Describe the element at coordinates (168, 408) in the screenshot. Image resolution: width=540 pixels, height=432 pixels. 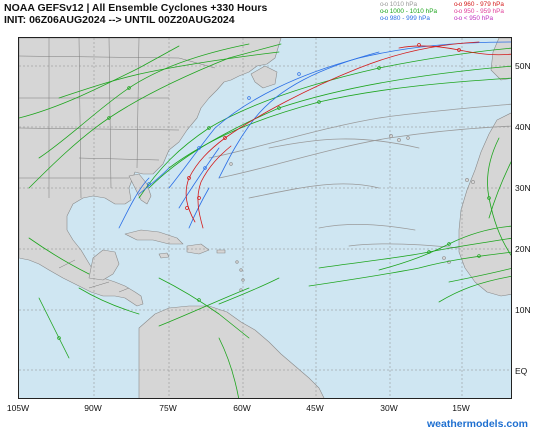
I see `longitude-label-75w: 75W` at that location.